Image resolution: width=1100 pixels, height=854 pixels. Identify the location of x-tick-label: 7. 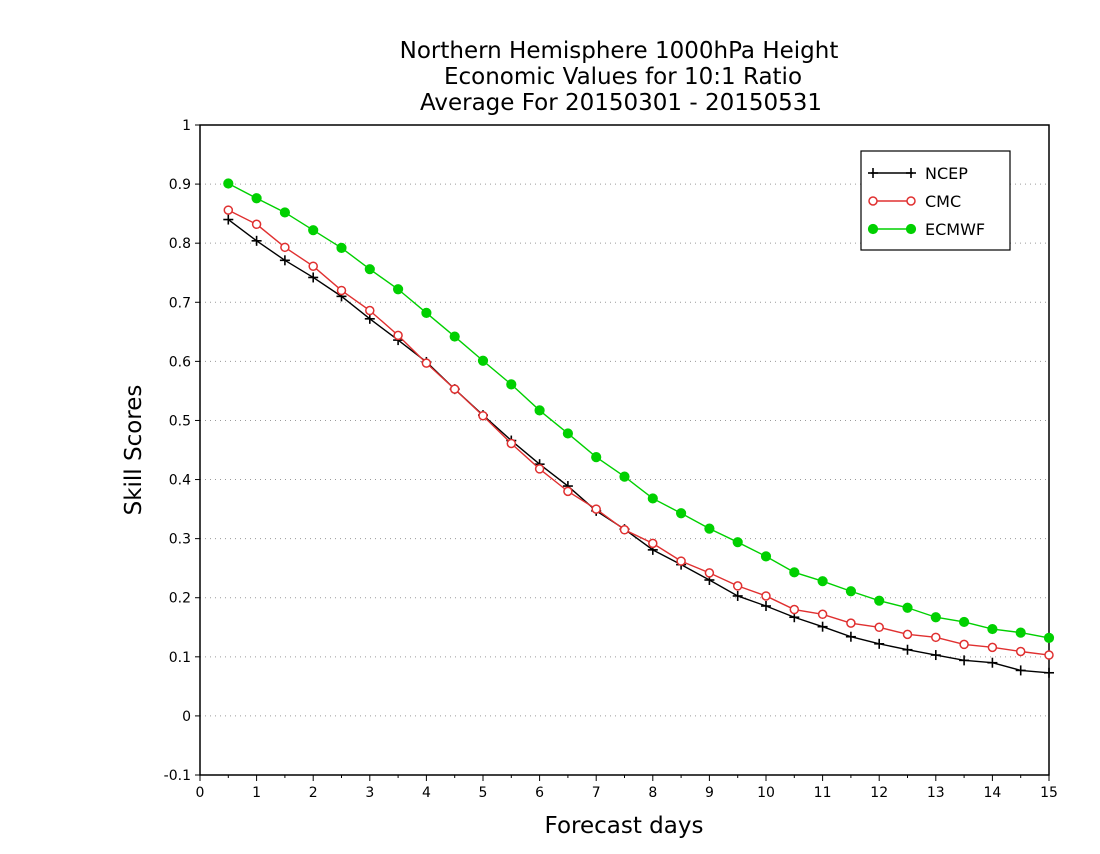
(596, 793).